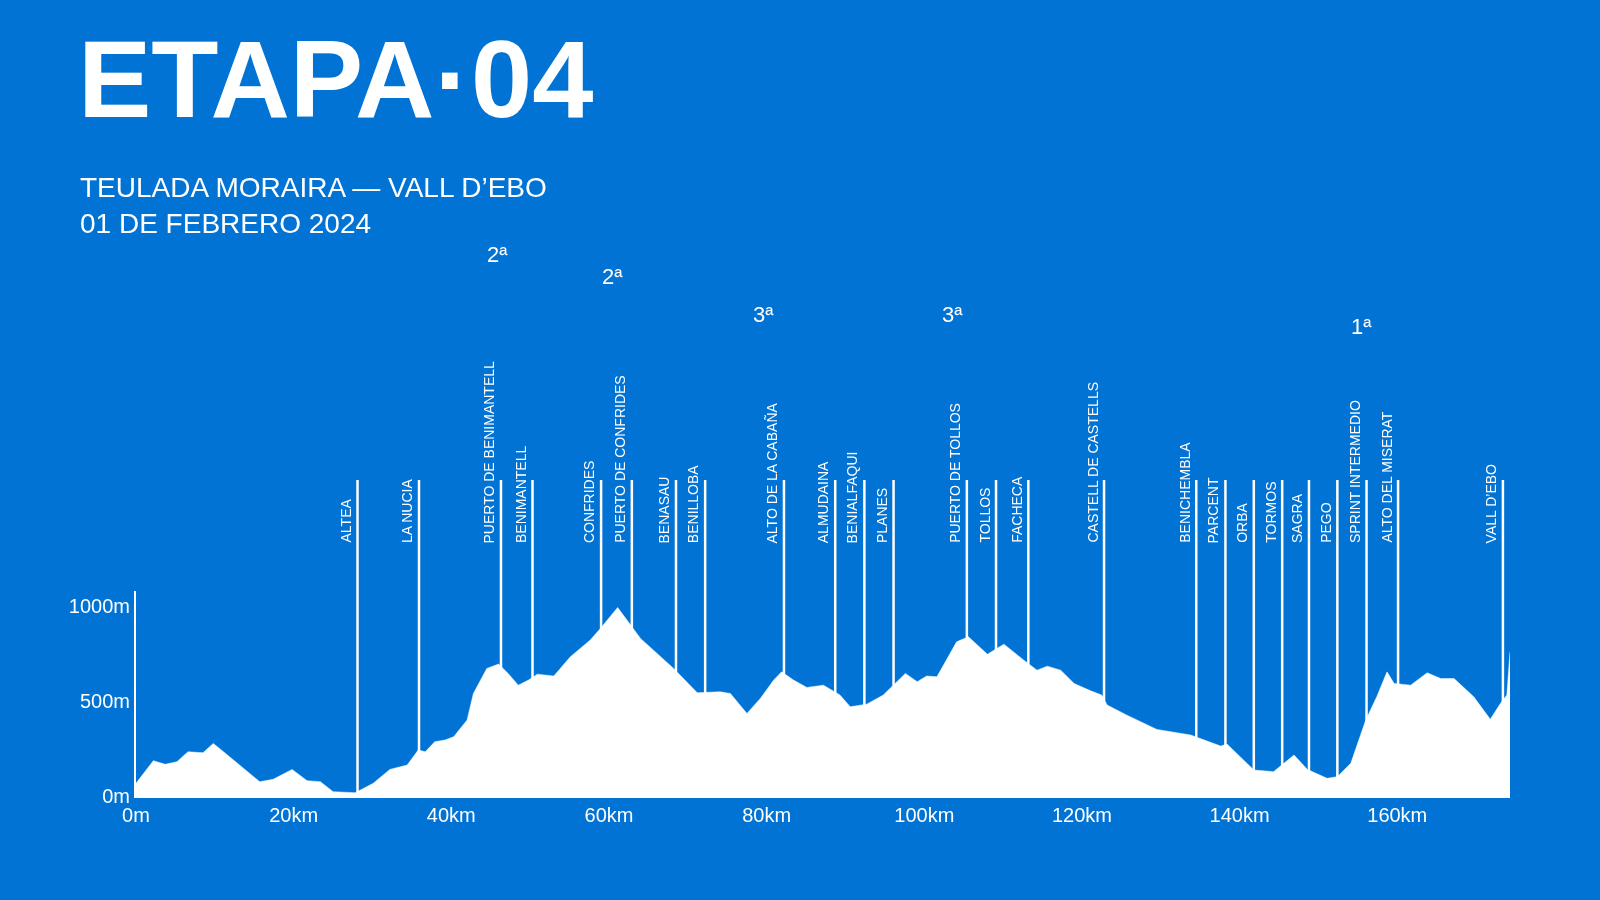 The image size is (1600, 900). Describe the element at coordinates (1362, 326) in the screenshot. I see `text: 1ª` at that location.